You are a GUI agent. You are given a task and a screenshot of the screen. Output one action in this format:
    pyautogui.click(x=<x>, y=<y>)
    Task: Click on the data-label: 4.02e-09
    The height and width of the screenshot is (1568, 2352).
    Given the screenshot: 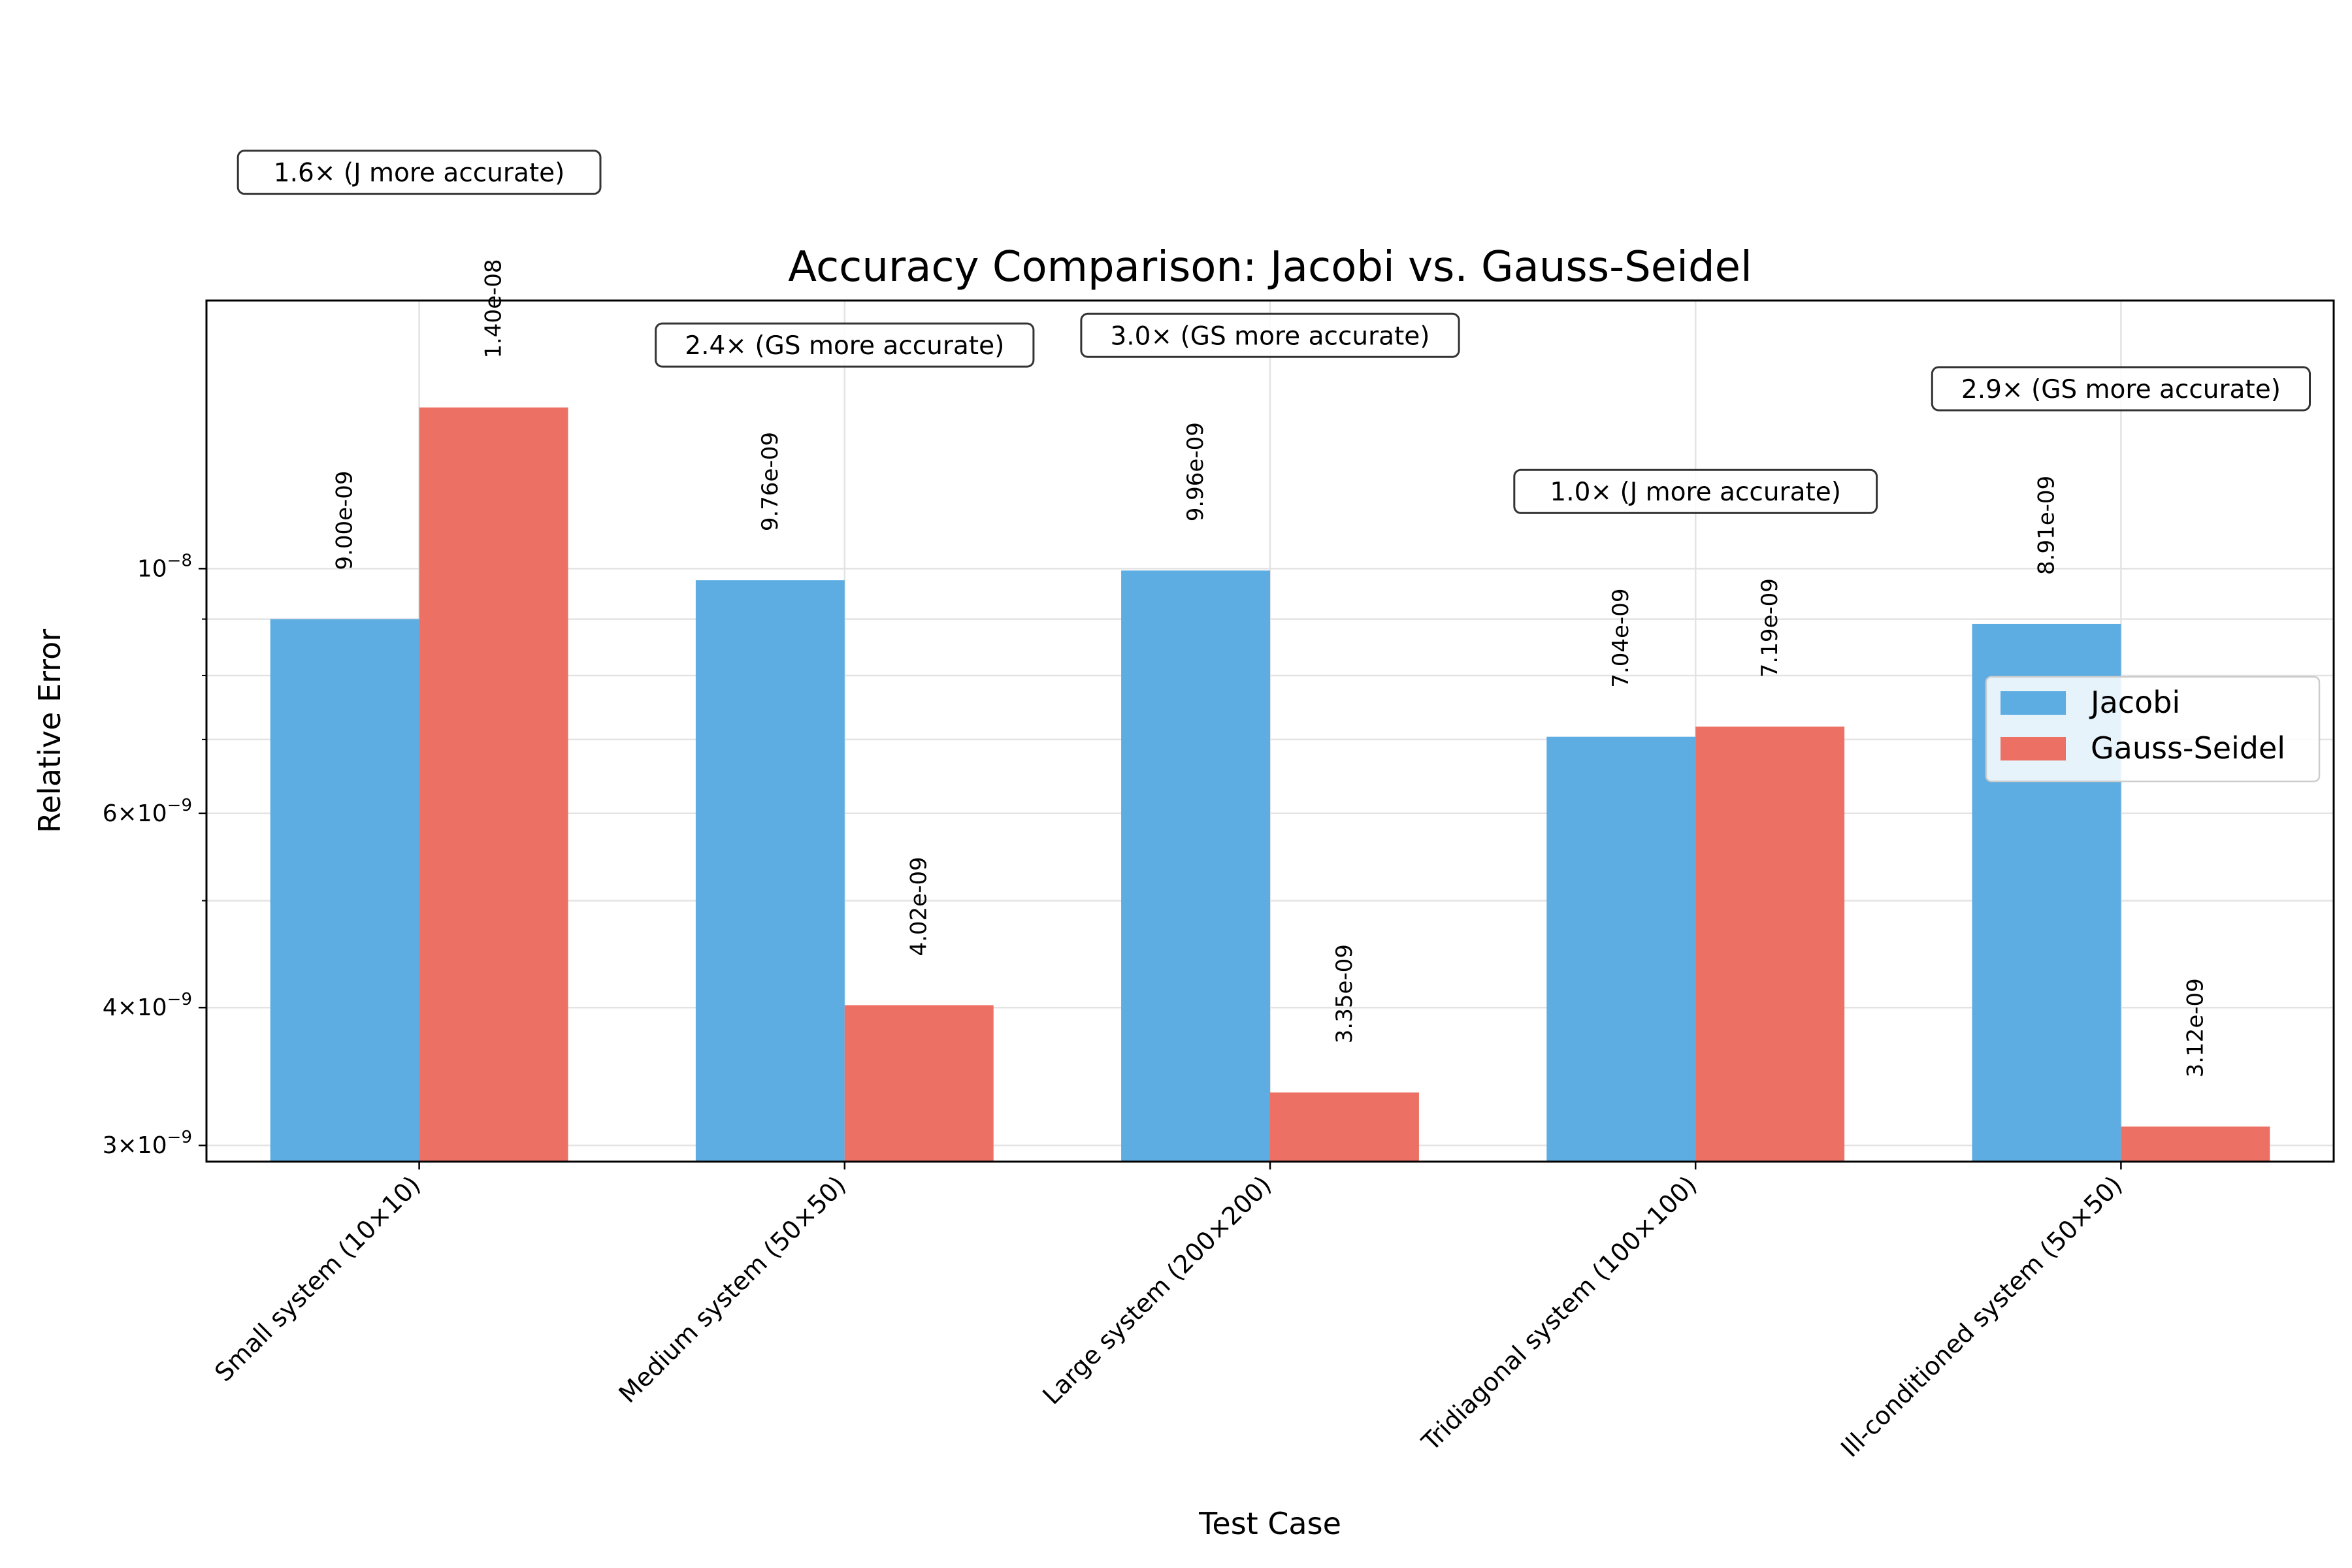 What is the action you would take?
    pyautogui.click(x=919, y=906)
    